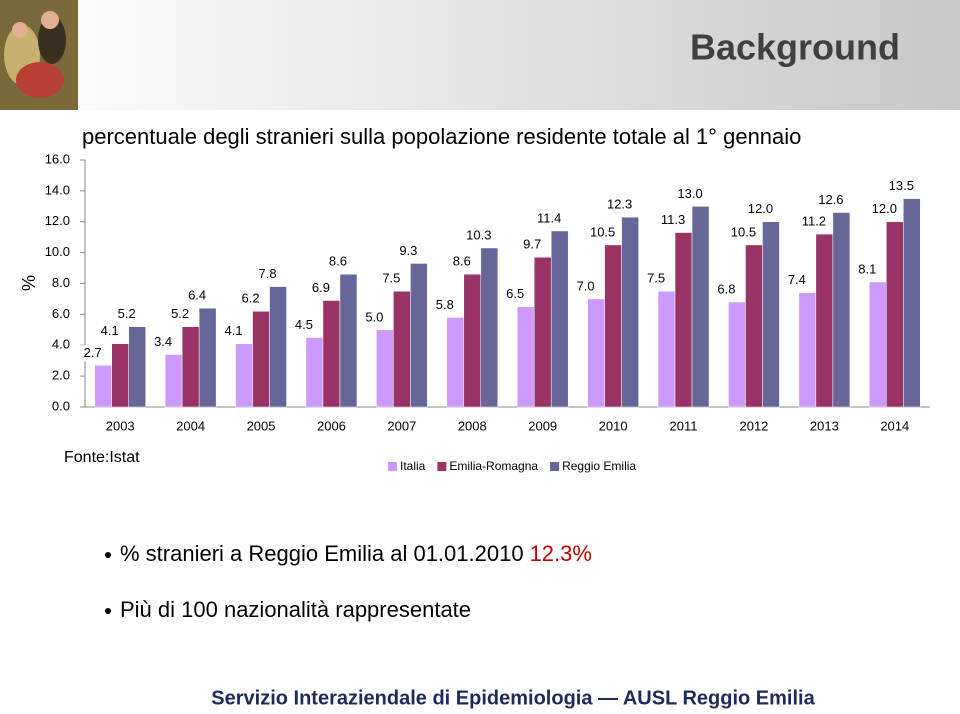 The height and width of the screenshot is (714, 960). Describe the element at coordinates (814, 221) in the screenshot. I see `value-label: 11.2` at that location.